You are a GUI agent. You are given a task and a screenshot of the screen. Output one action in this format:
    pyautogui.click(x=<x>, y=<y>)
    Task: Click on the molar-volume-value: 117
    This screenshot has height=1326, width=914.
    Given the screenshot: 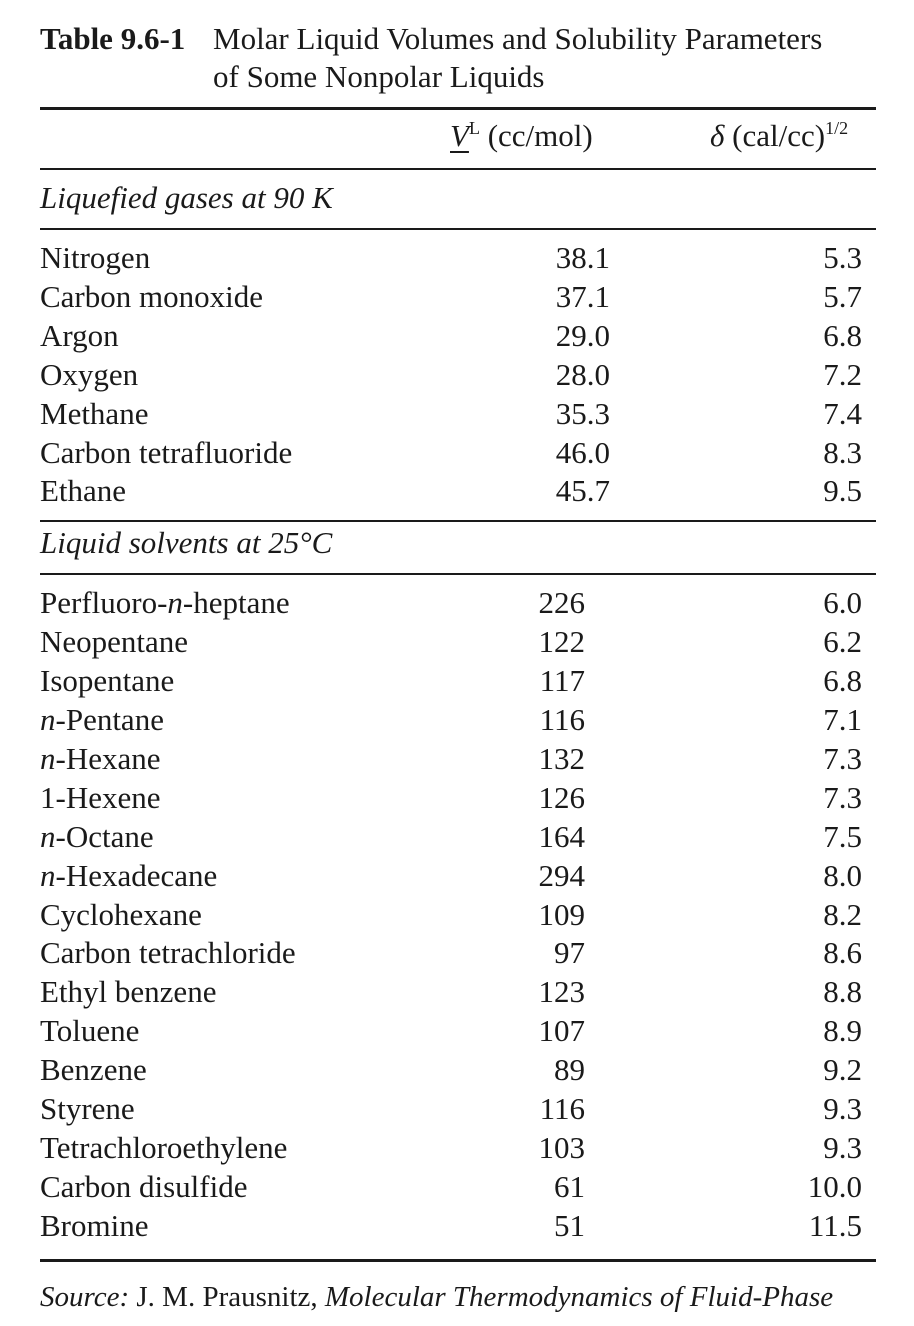 What is the action you would take?
    pyautogui.click(x=562, y=681)
    